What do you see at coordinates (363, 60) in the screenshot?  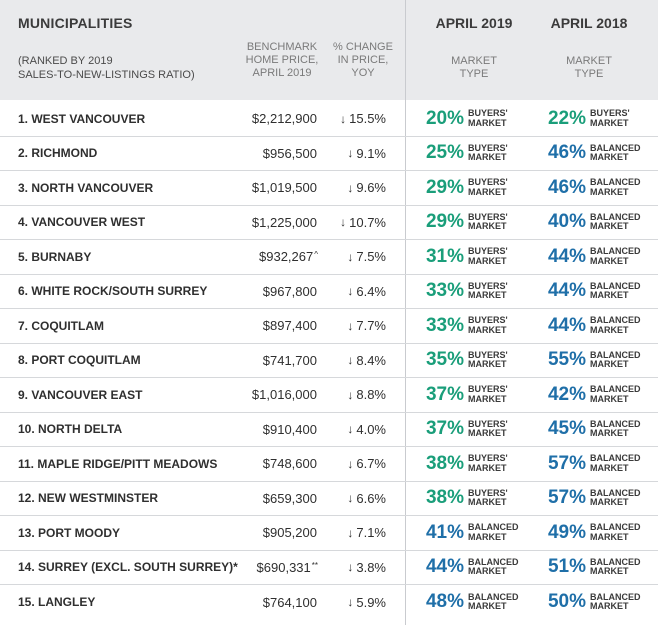 I see `change-header-line: IN PRICE,` at bounding box center [363, 60].